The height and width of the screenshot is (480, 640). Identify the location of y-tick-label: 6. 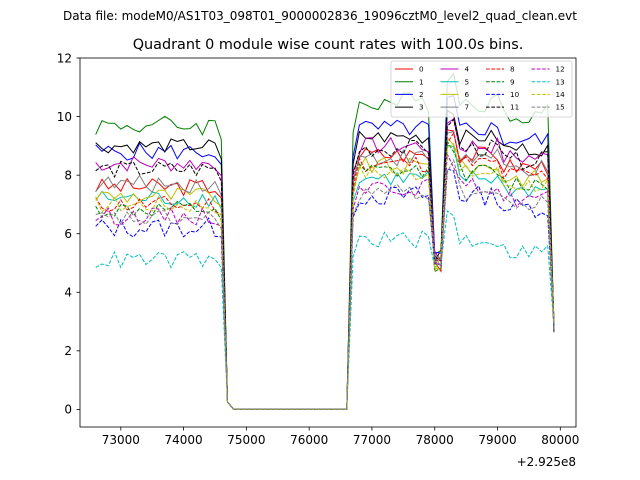
(68, 234).